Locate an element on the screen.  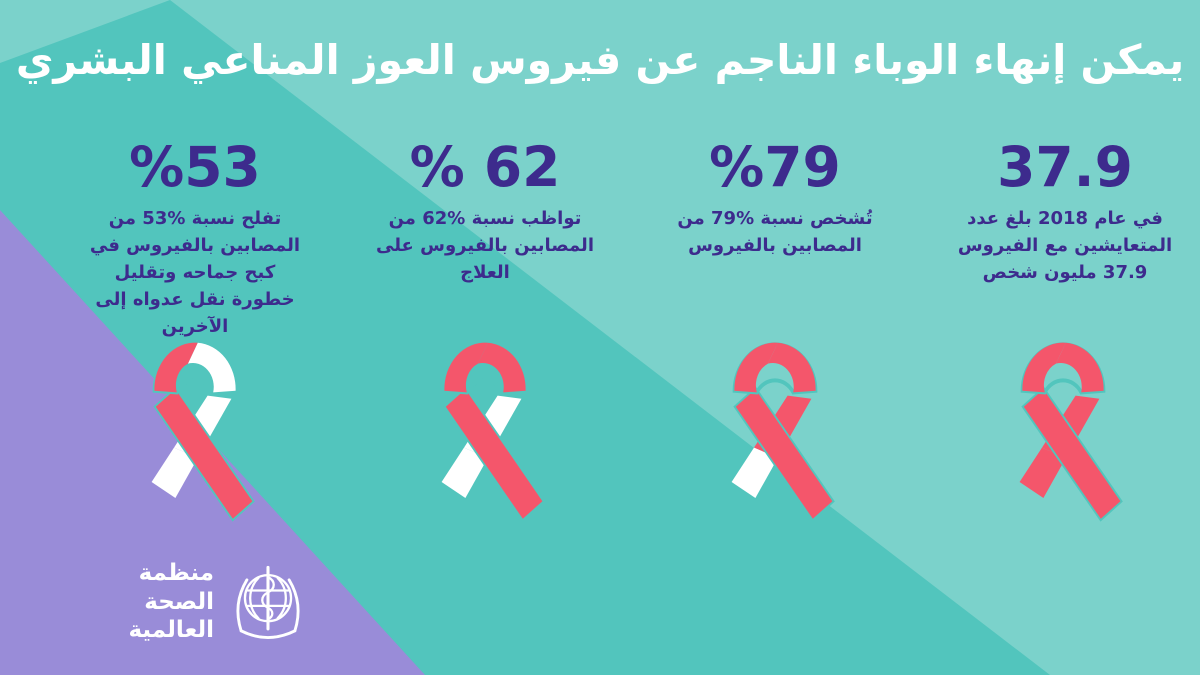
stat-description: تُشخص نسبة %79 من المصابين بالفيروس is located at coordinates (775, 232).